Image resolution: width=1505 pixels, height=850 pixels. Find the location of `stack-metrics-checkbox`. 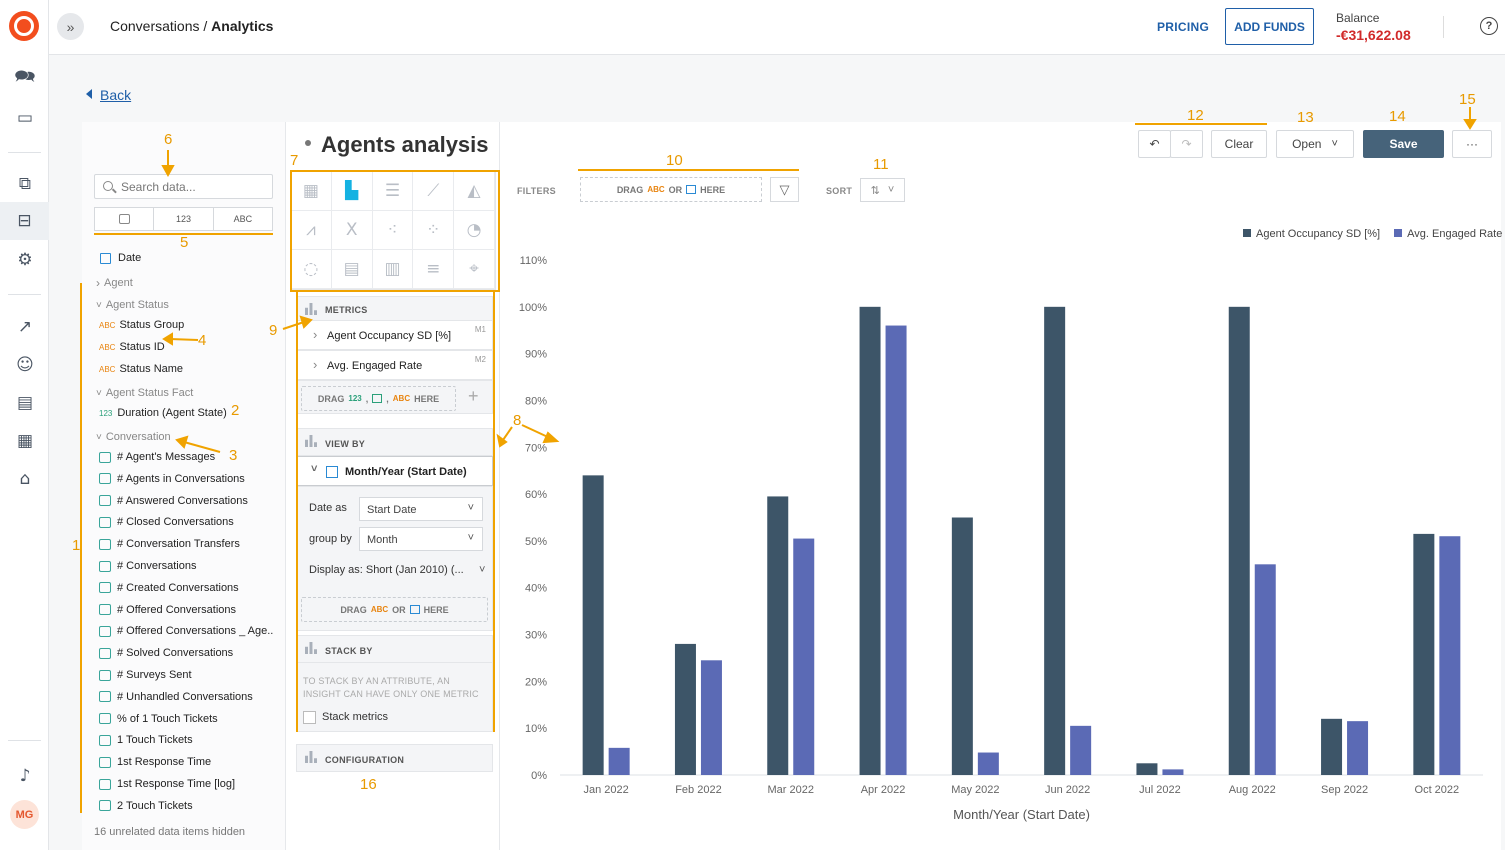

stack-metrics-checkbox is located at coordinates (309, 717).